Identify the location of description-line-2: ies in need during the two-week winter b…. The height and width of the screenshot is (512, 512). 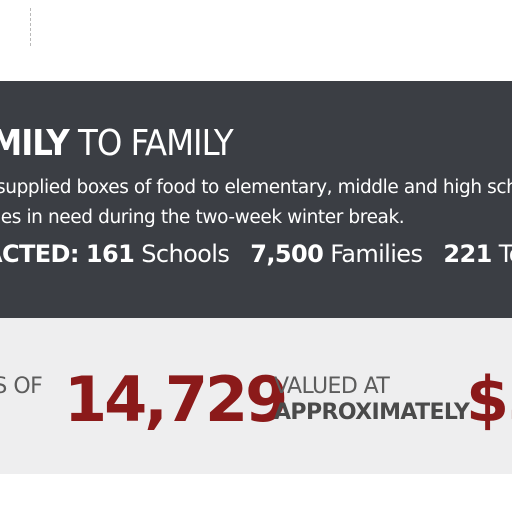
(202, 217).